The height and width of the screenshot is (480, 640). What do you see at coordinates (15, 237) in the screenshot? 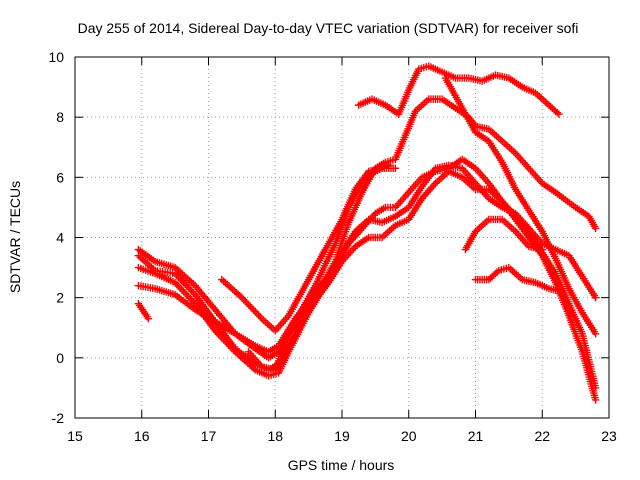
I see `y-axis-label: SDTVAR / TECUs` at bounding box center [15, 237].